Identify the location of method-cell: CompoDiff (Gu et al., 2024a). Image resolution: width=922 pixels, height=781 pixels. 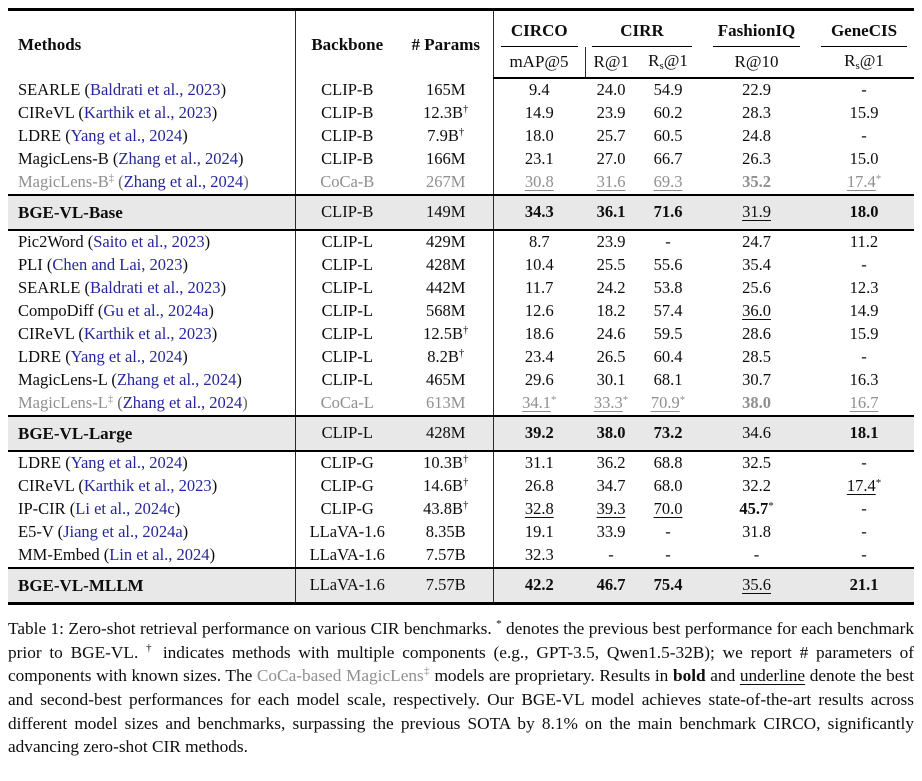
(152, 311).